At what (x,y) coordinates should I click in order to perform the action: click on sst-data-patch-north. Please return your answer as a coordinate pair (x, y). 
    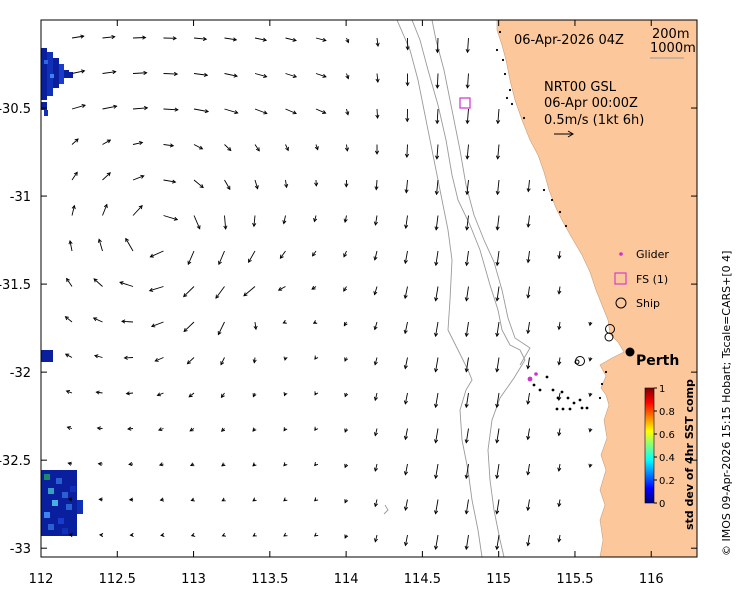
    Looking at the image, I should click on (57, 82).